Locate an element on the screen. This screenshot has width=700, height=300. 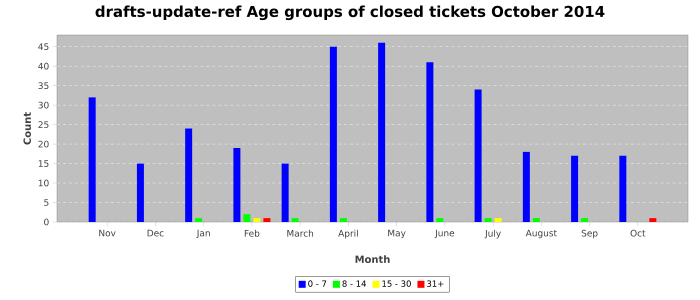
y-tick-label: 15 is located at coordinates (43, 163).